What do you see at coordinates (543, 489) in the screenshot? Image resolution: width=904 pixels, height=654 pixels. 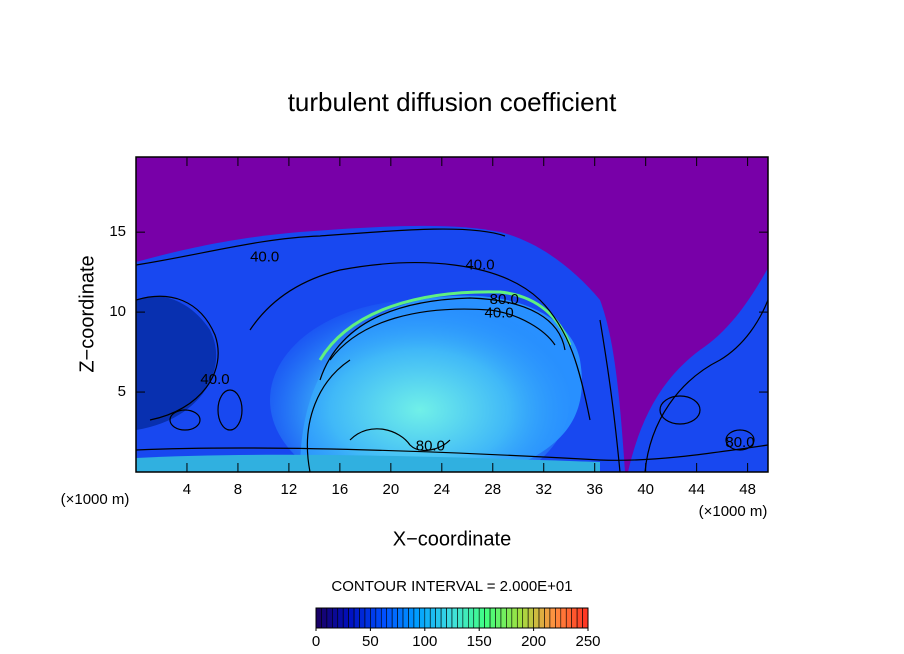 I see `x-tick-label: 32` at bounding box center [543, 489].